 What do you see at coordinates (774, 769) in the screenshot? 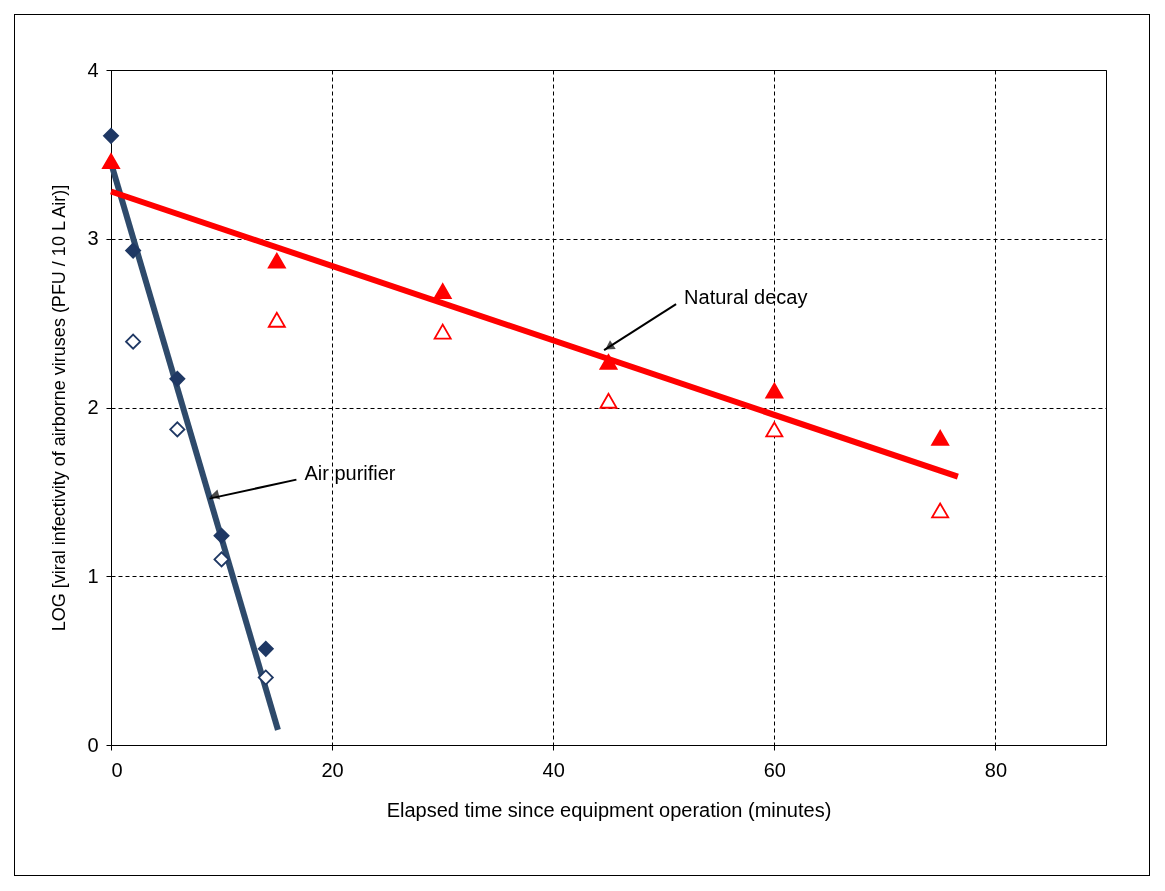
I see `x-tick-label: 60` at bounding box center [774, 769].